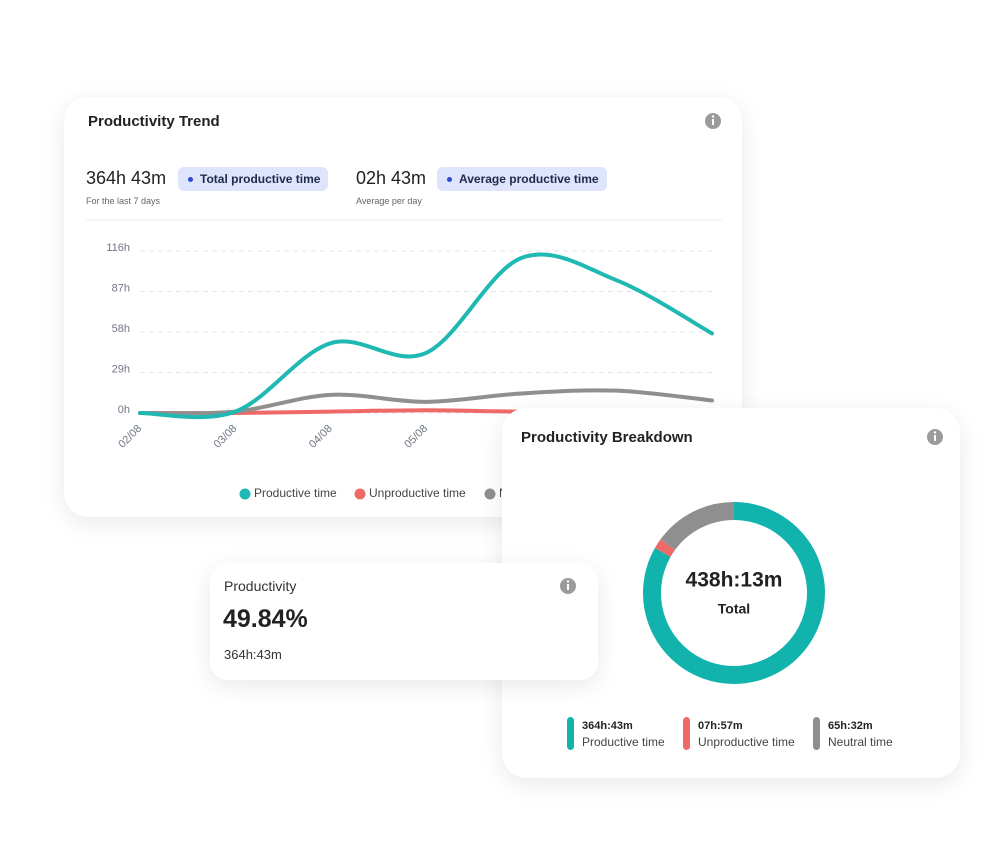  Describe the element at coordinates (154, 121) in the screenshot. I see `card-title: Productivity Trend` at that location.